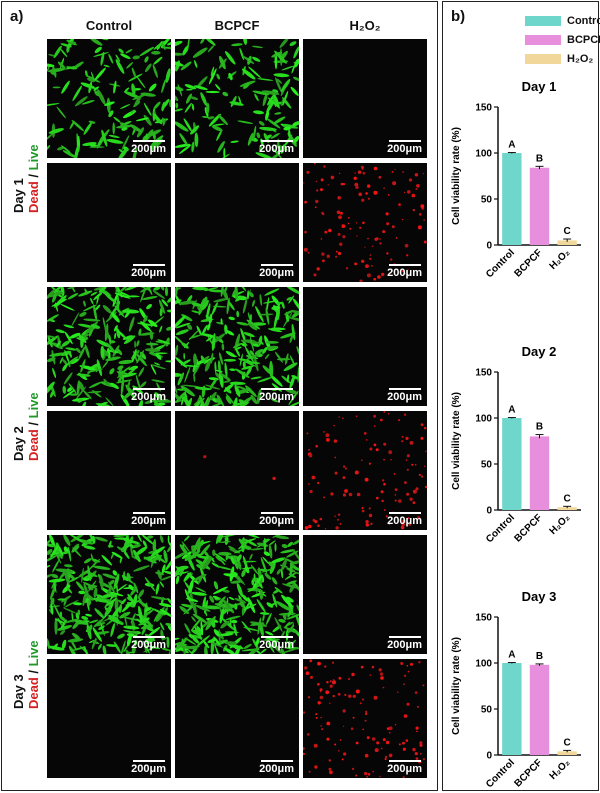 The image size is (600, 793). I want to click on panel-a-letter: a), so click(17, 16).